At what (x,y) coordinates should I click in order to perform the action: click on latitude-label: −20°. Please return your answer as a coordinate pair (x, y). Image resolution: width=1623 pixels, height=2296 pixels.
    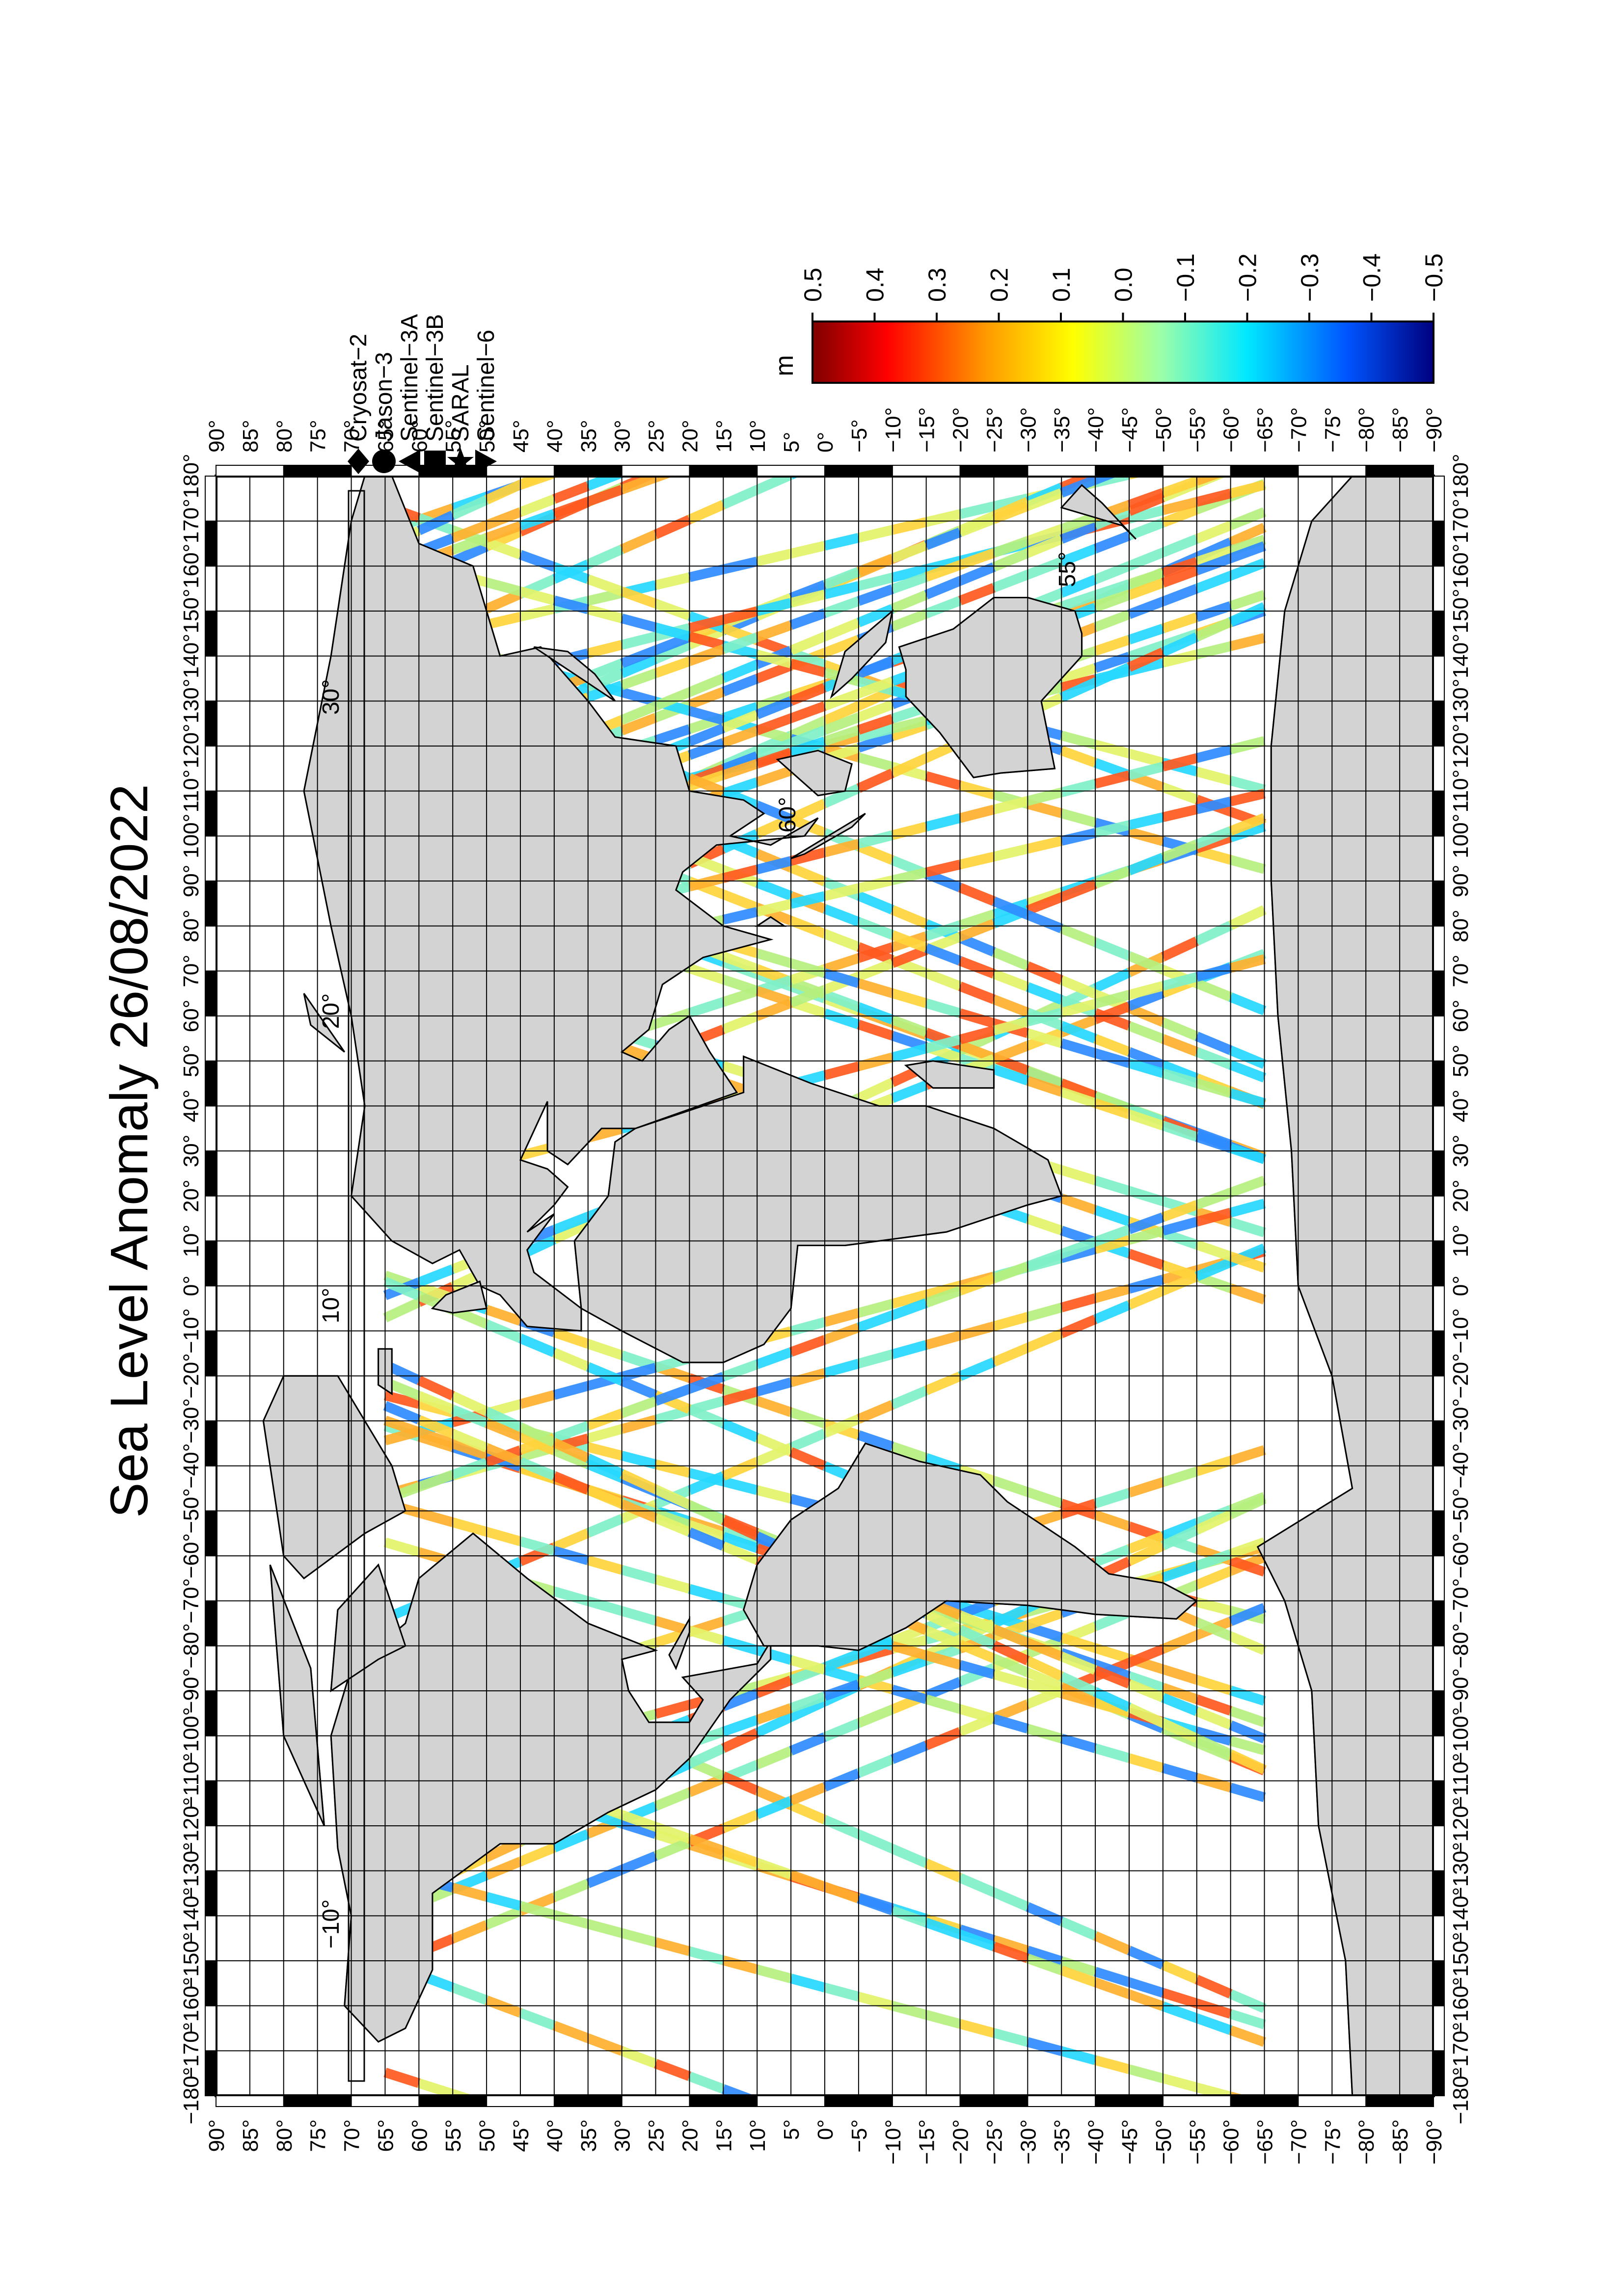
    Looking at the image, I should click on (961, 2141).